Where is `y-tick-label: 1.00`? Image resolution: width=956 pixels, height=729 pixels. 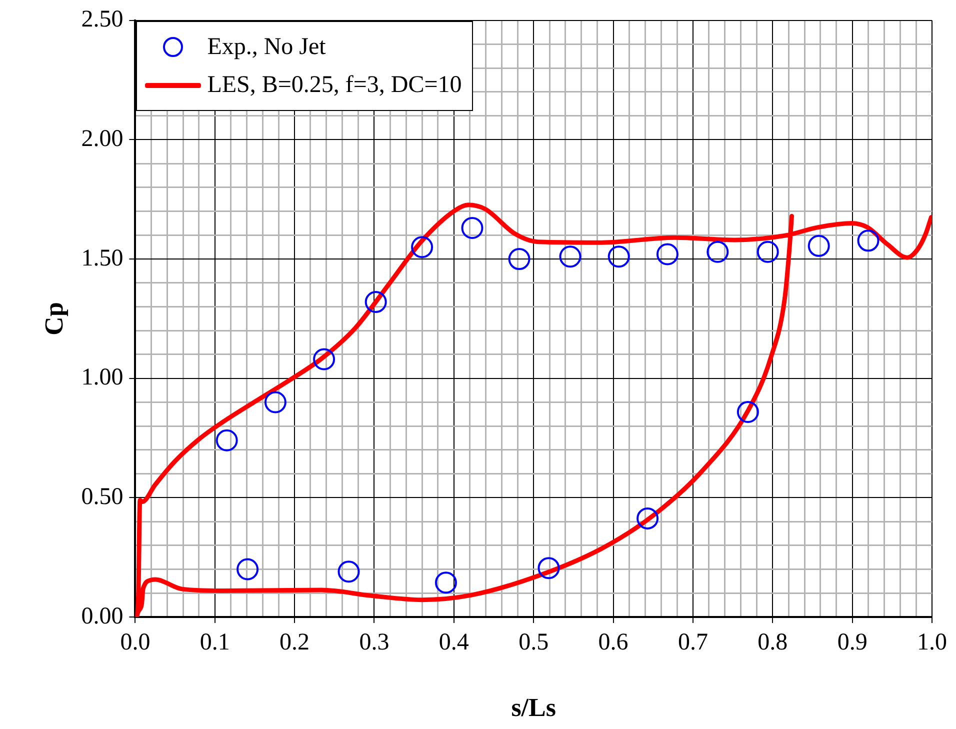
y-tick-label: 1.00 is located at coordinates (102, 377).